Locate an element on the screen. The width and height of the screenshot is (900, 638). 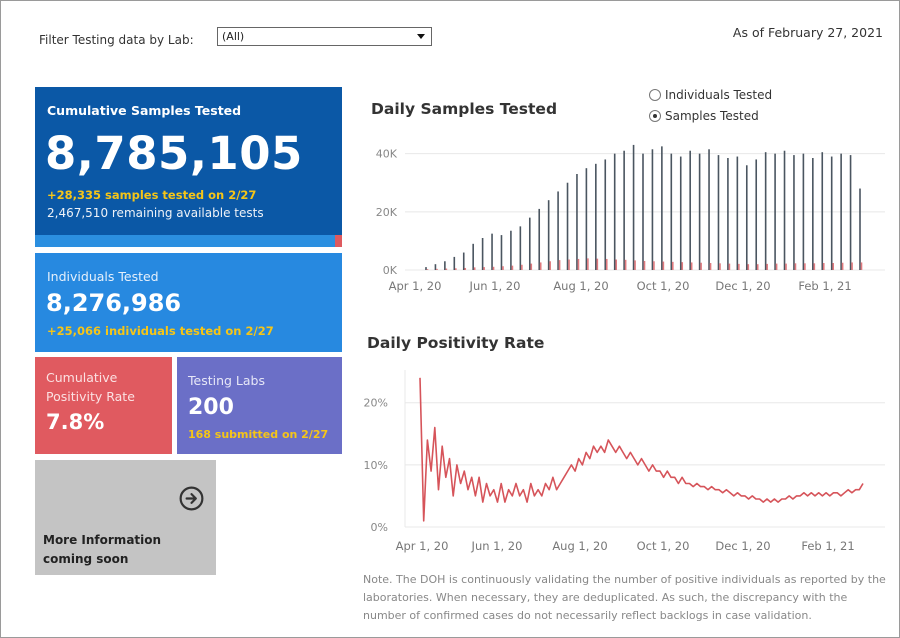
radio-individuals-tested: Individuals Tested is located at coordinates (710, 94).